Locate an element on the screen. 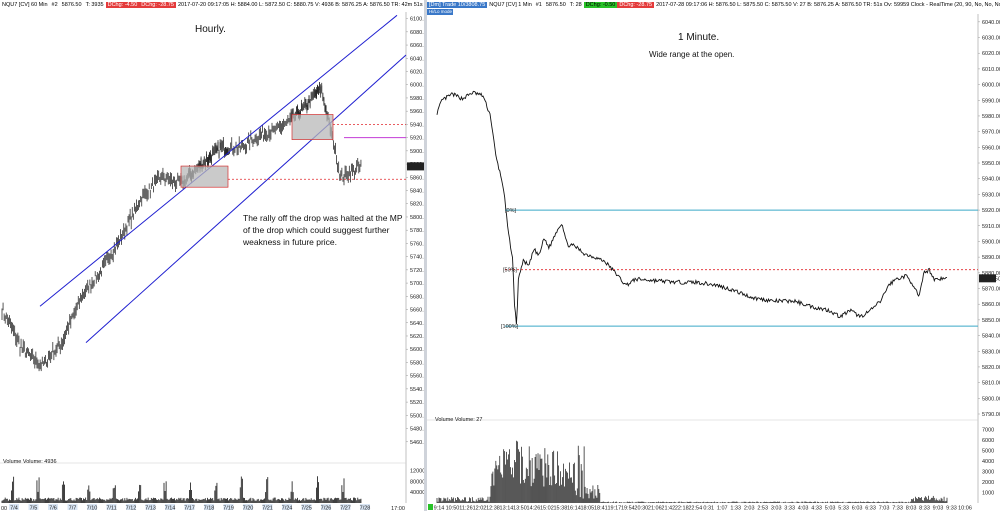 The image size is (1000, 511). time-tick-label: 9:14 is located at coordinates (439, 508).